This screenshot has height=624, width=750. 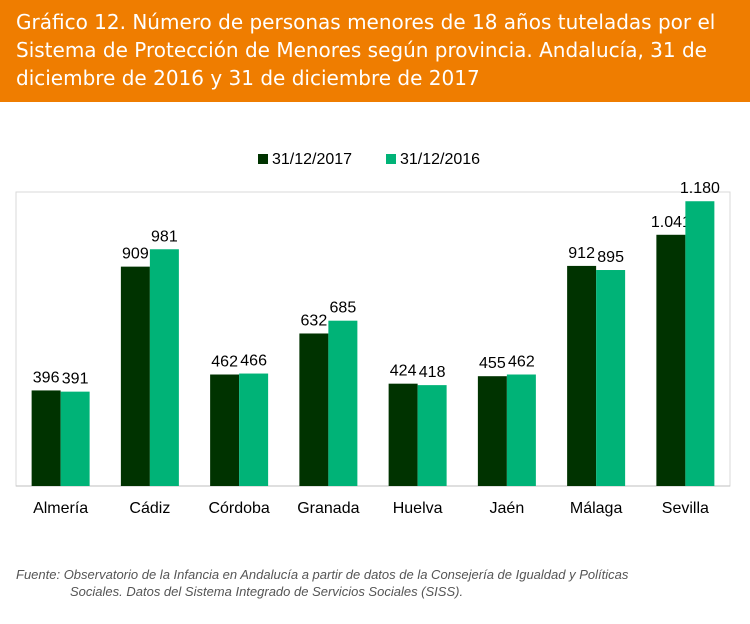 What do you see at coordinates (440, 159) in the screenshot?
I see `legend-label-2: 31/12/2016` at bounding box center [440, 159].